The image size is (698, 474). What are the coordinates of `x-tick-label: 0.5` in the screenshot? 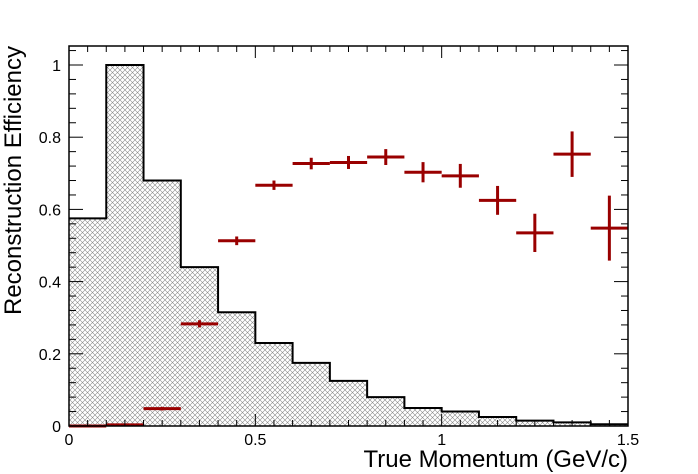 It's located at (255, 440).